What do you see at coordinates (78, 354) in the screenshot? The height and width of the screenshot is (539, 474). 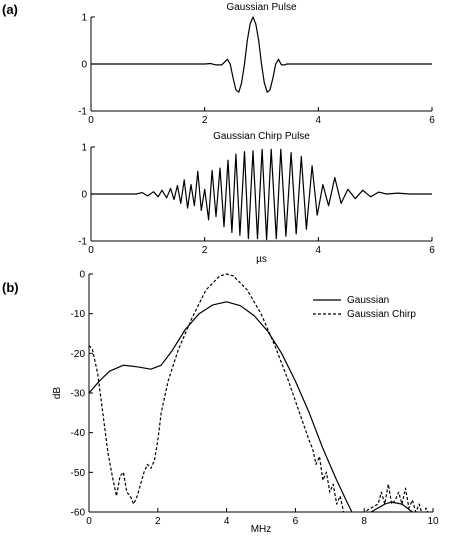 I see `y-tick-label: -20` at bounding box center [78, 354].